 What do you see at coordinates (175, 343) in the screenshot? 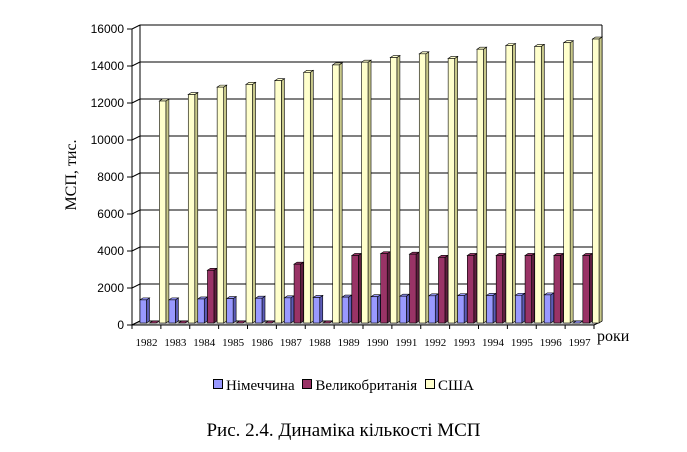
I see `x-tick-label: 1983` at bounding box center [175, 343].